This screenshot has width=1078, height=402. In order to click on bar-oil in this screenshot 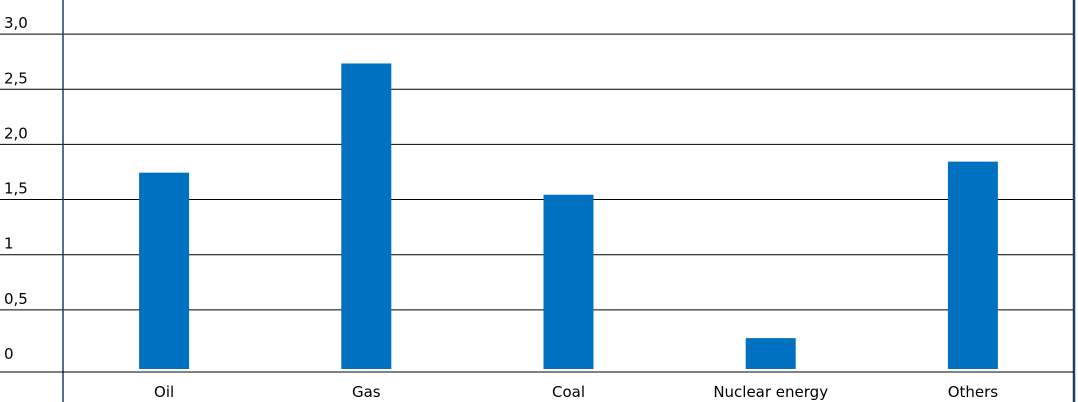, I will do `click(164, 270)`.